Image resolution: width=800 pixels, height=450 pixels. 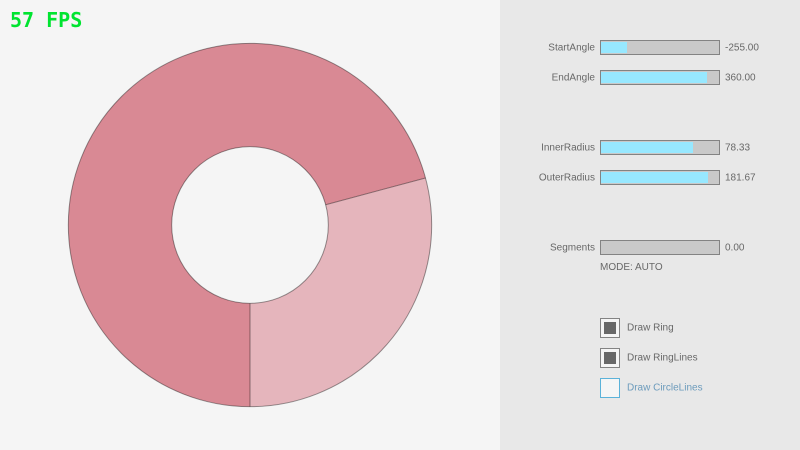 I want to click on slider-row-segments: Segments 0.00, so click(x=650, y=247).